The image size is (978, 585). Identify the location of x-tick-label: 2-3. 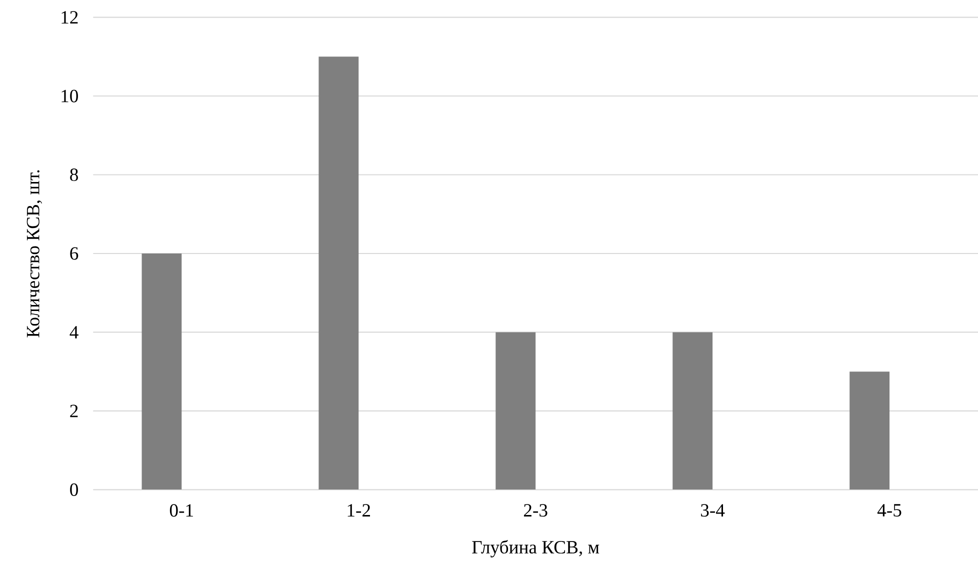
(536, 510).